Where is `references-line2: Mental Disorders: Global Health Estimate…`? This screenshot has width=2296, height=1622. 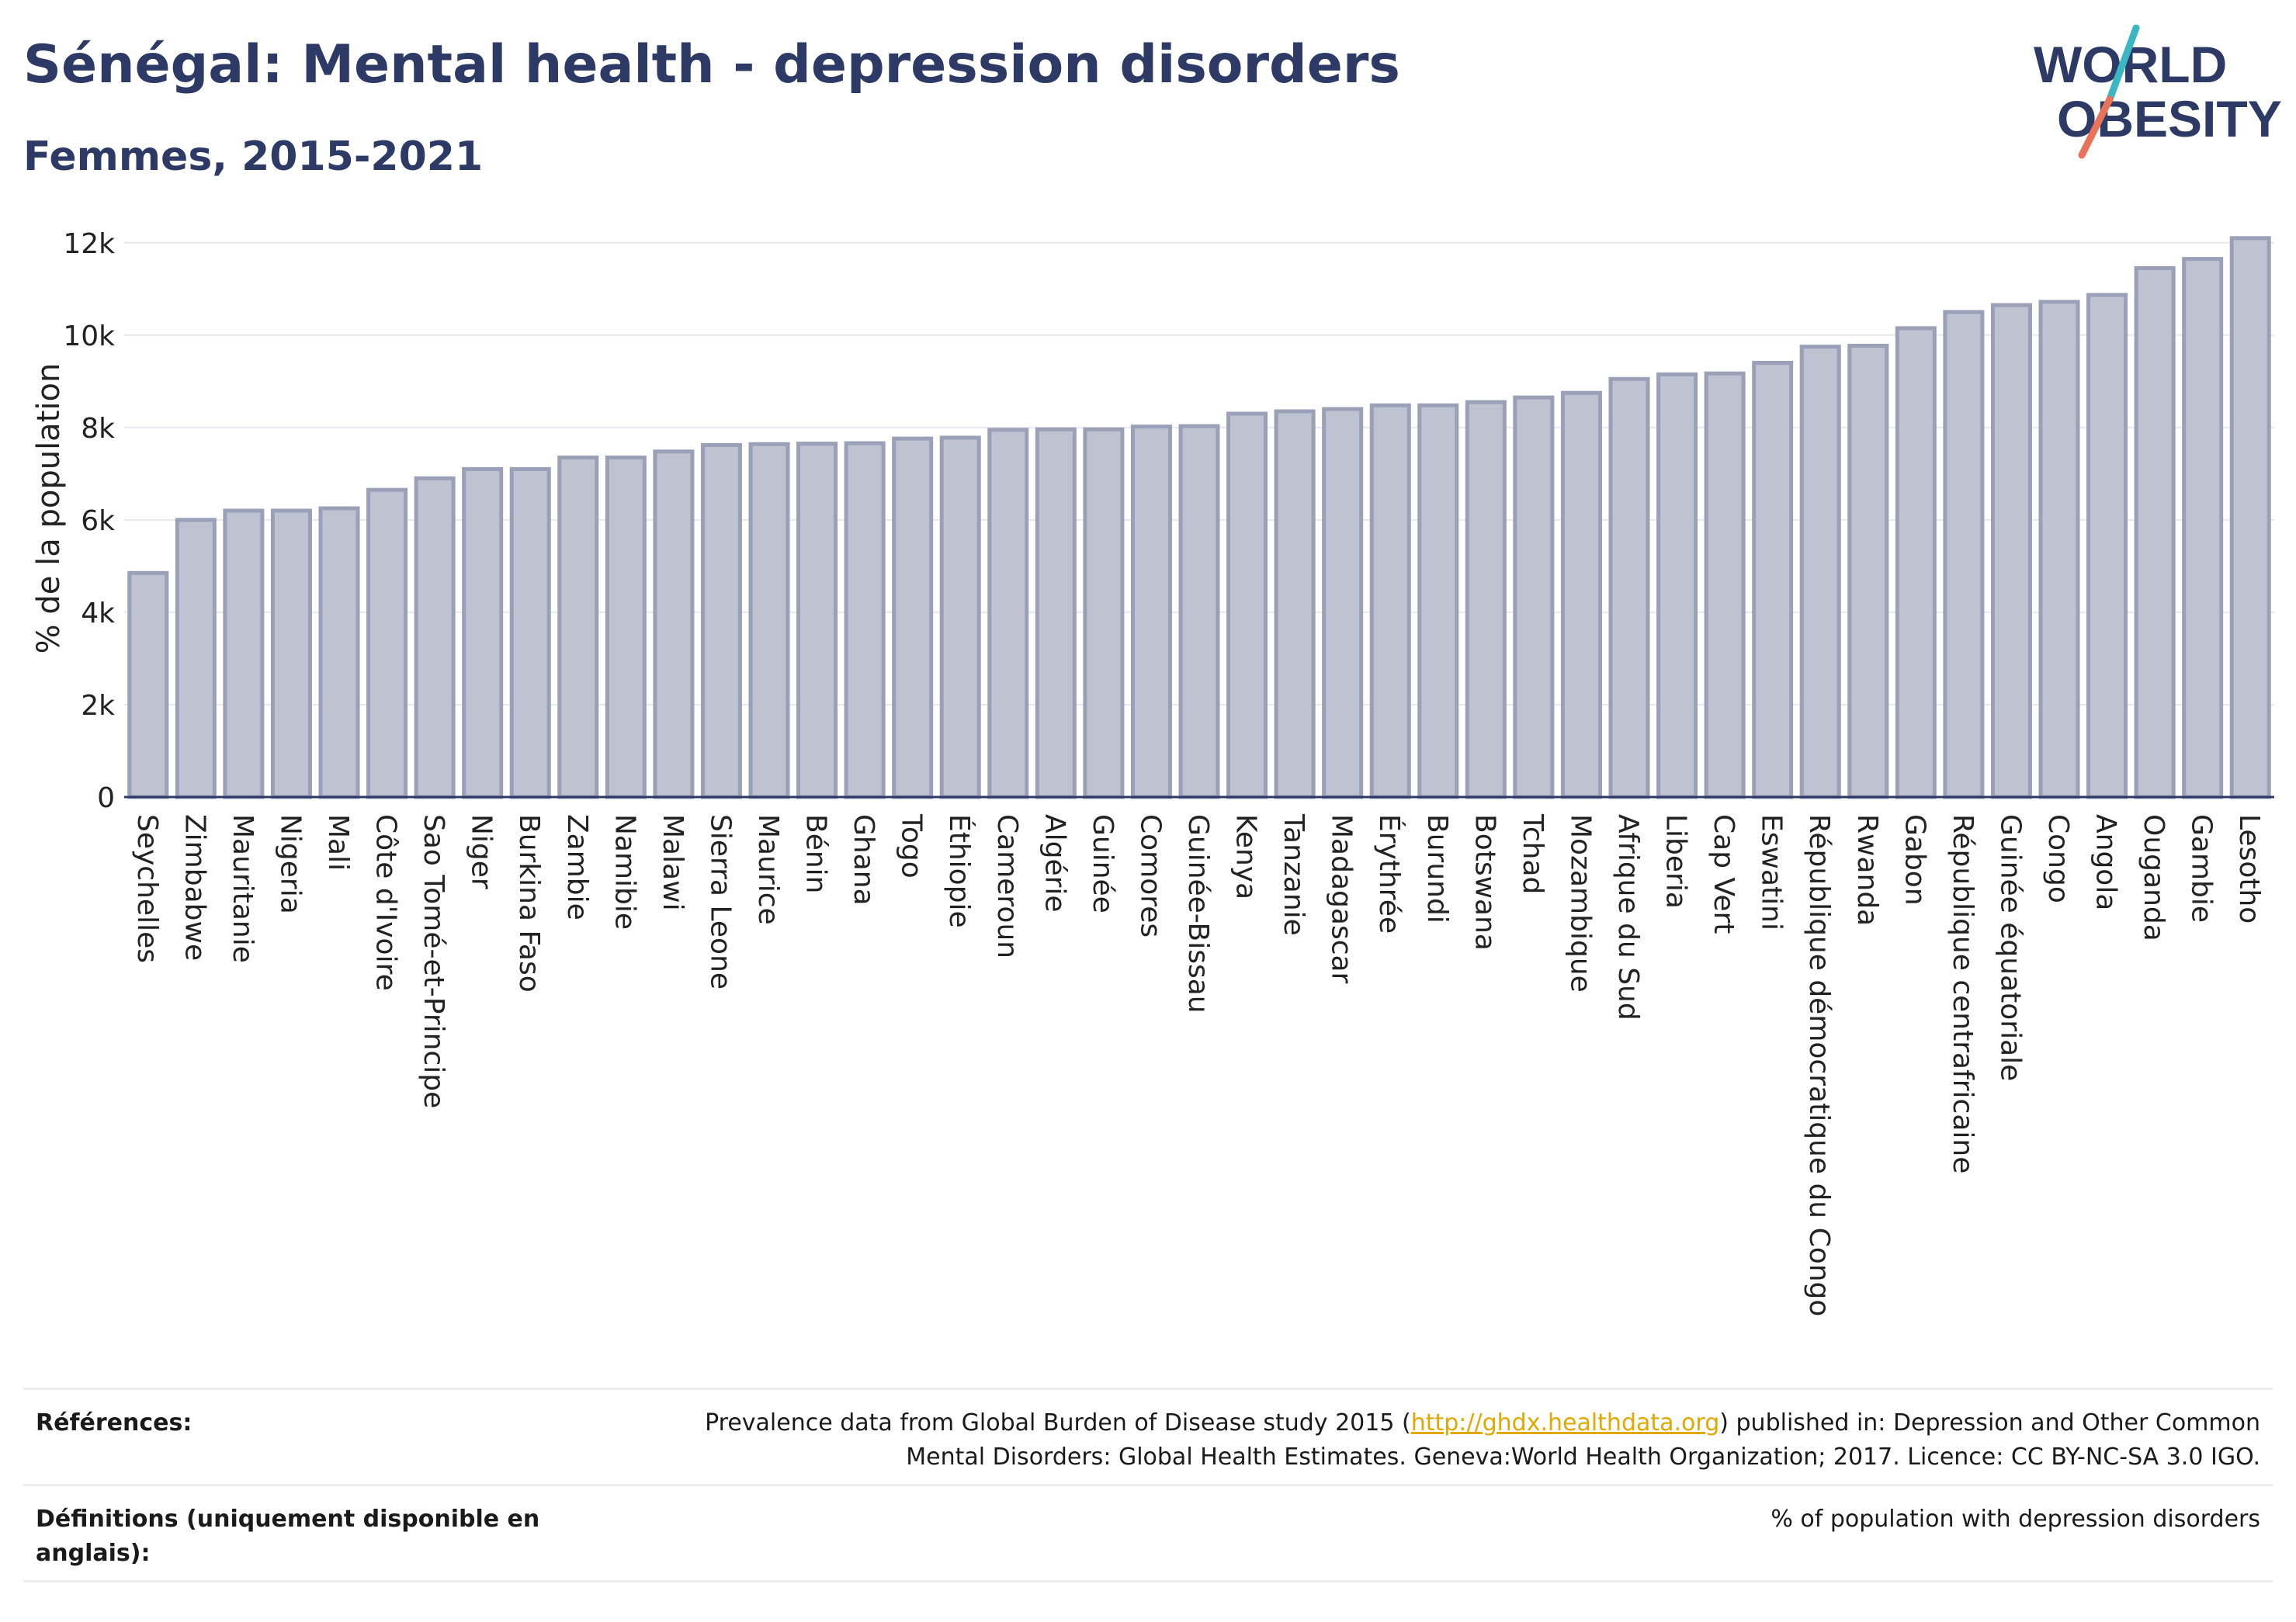 references-line2: Mental Disorders: Global Health Estimate… is located at coordinates (1583, 1457).